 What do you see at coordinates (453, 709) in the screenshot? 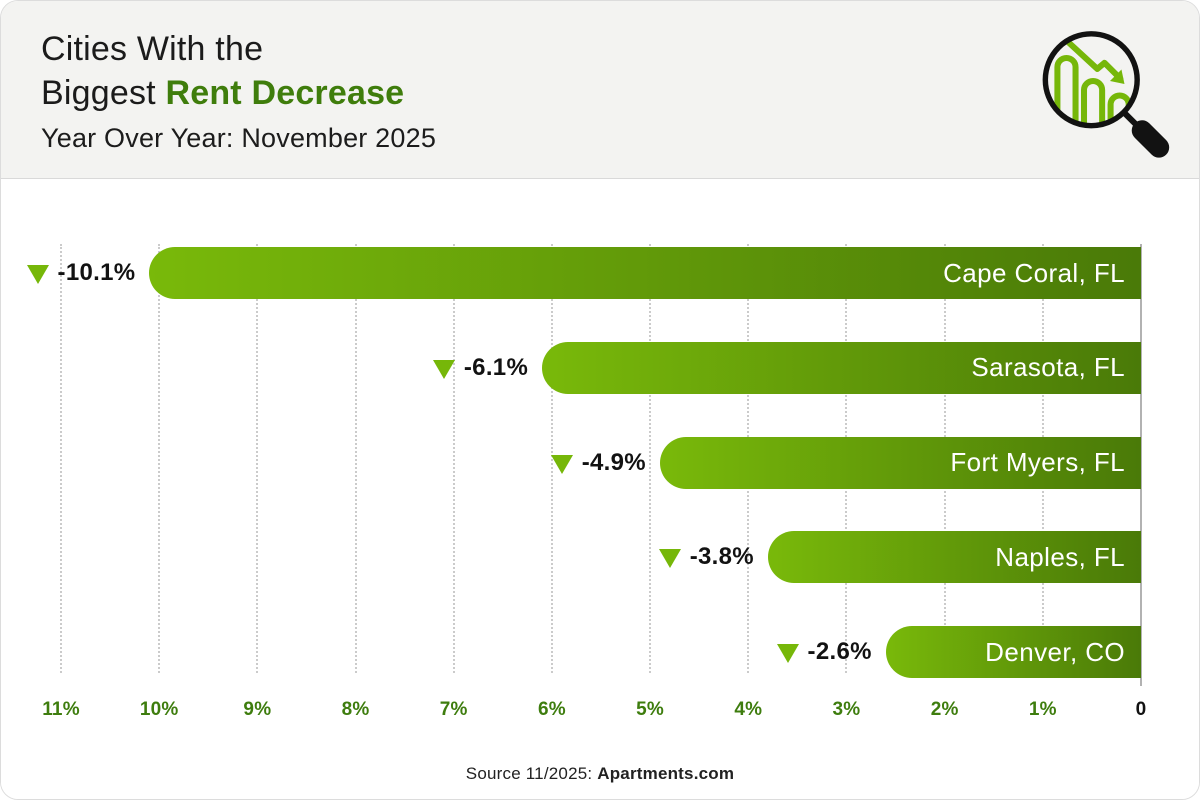
I see `axis-tick-label: 7%` at bounding box center [453, 709].